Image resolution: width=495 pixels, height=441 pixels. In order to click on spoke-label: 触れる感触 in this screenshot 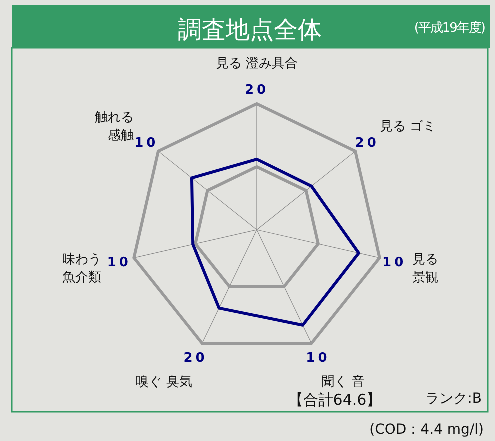, I will do `click(114, 127)`.